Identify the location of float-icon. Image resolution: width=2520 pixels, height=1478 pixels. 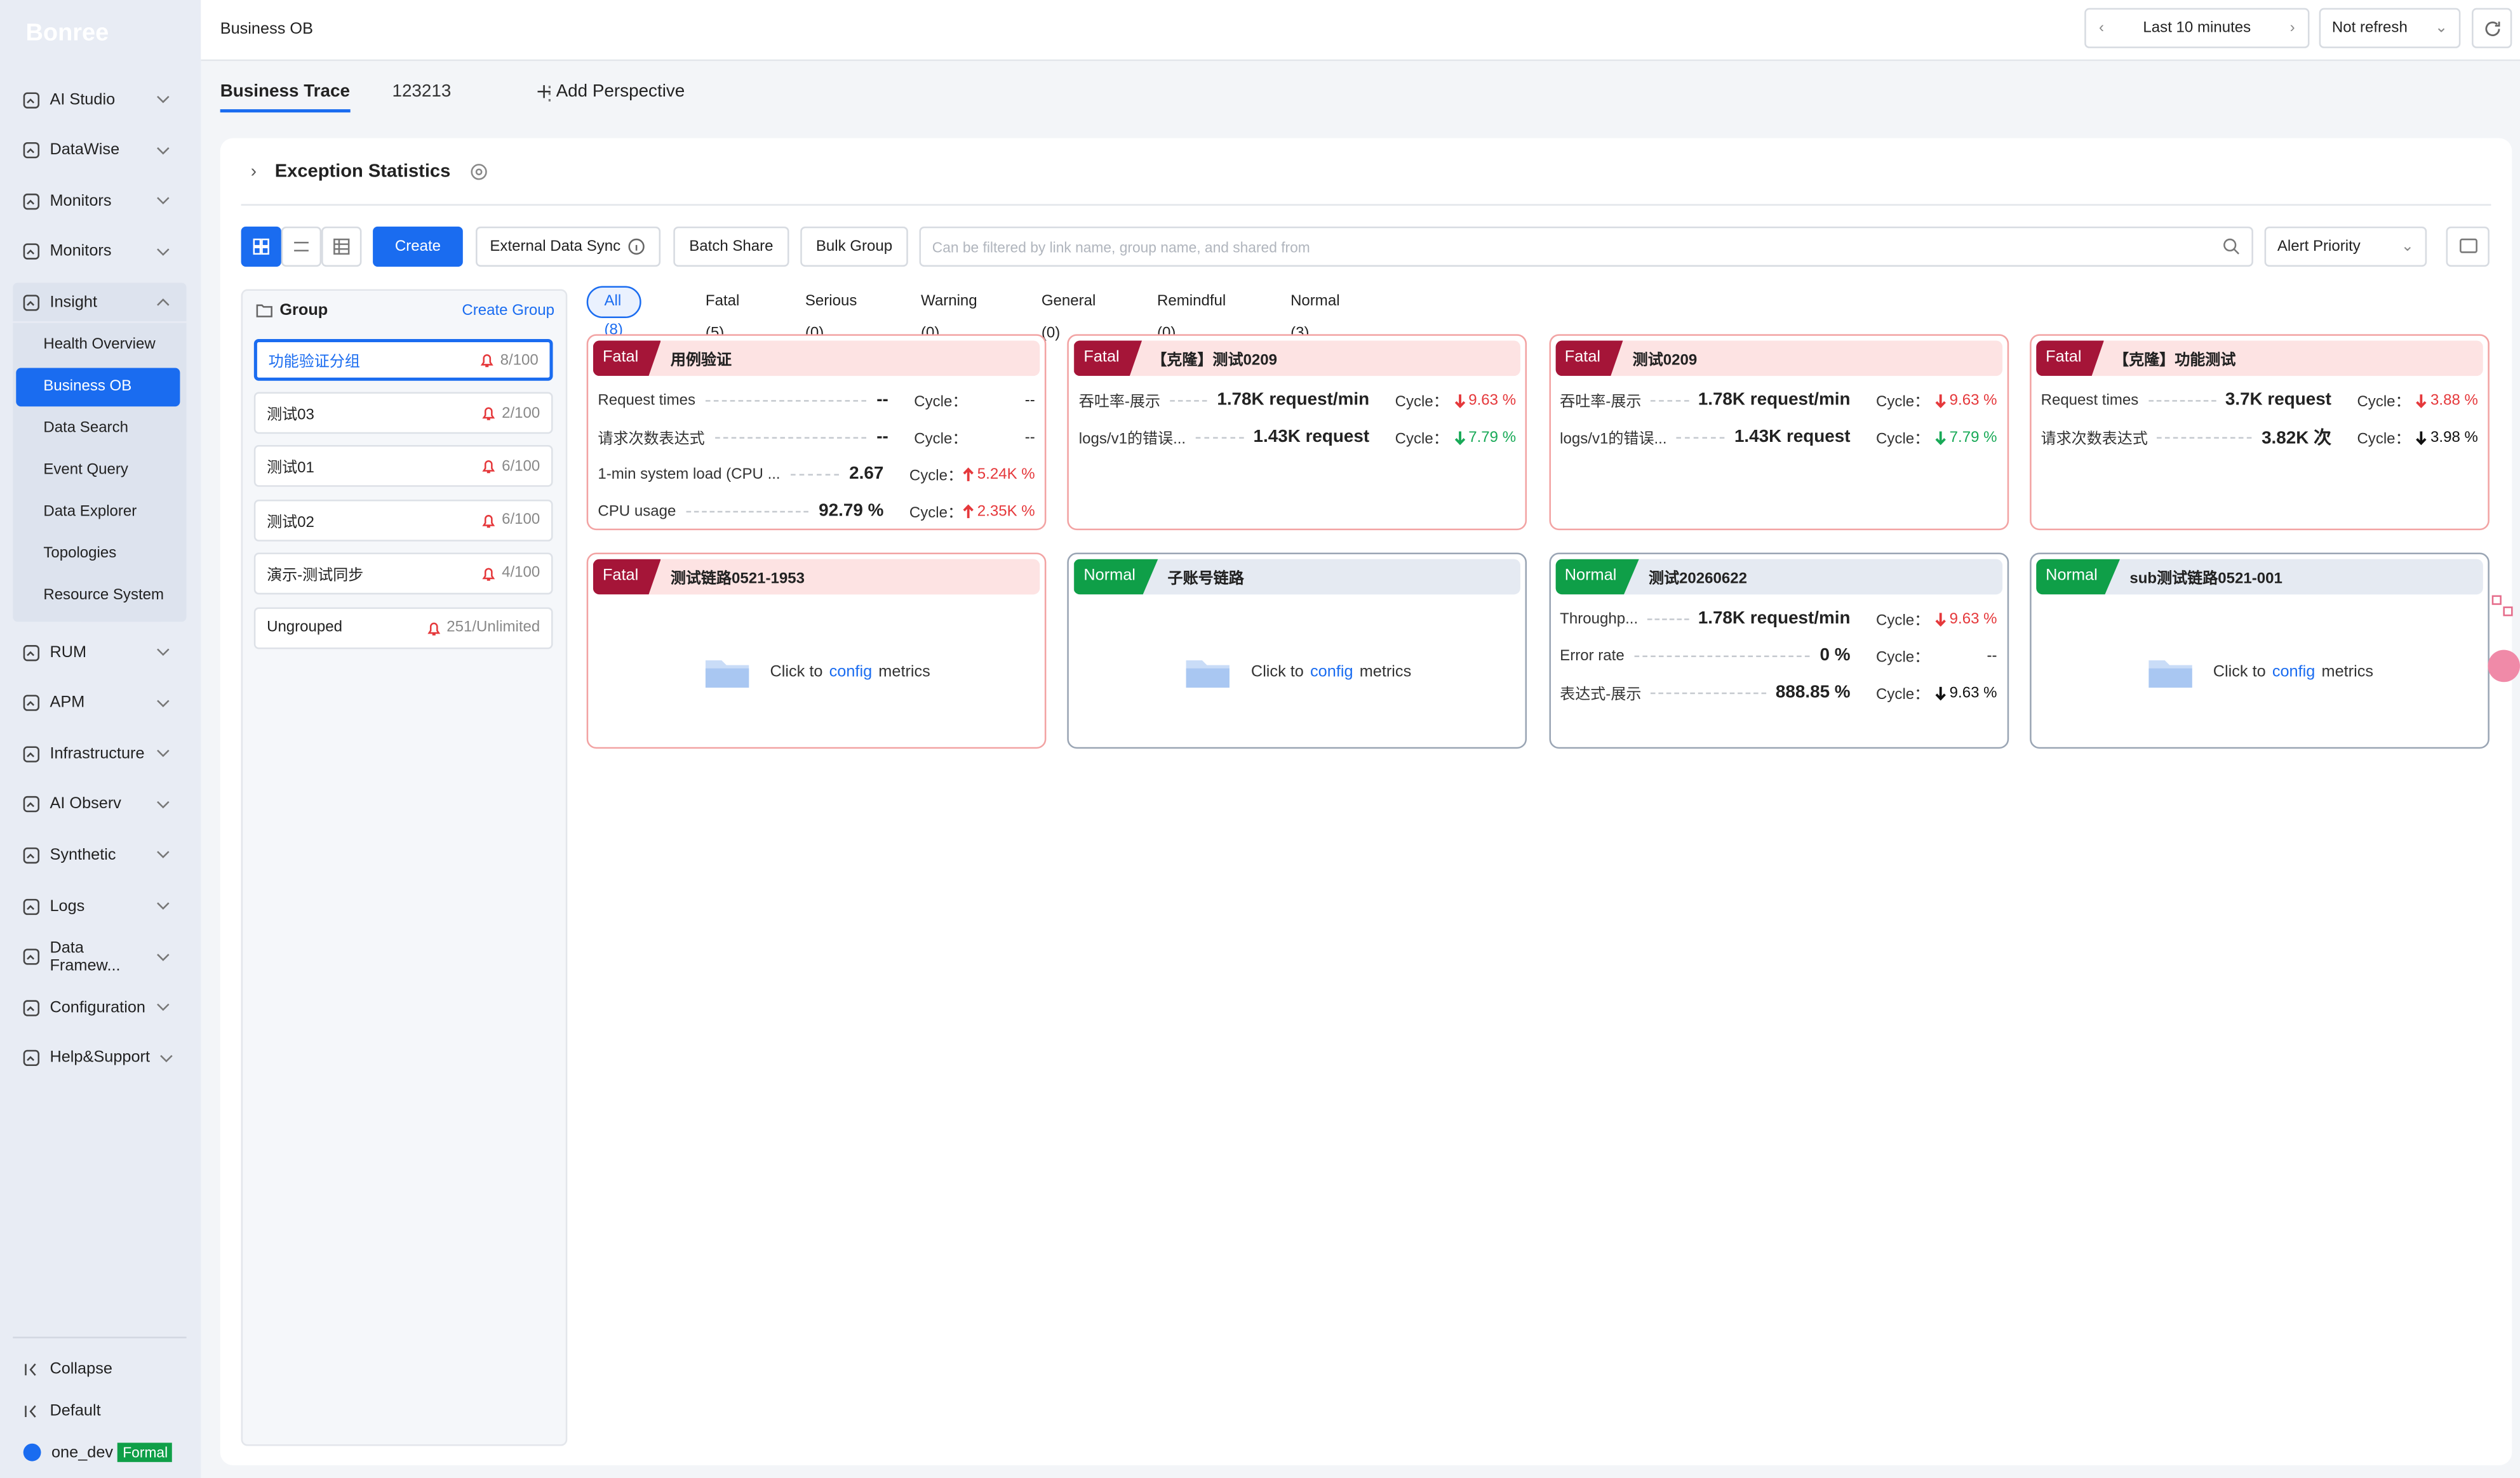
(2502, 605).